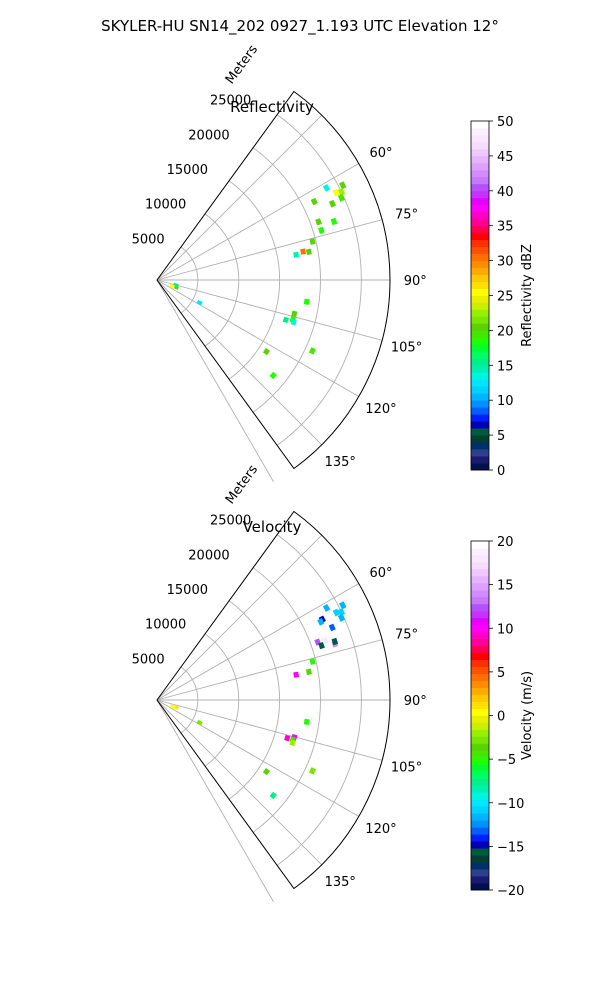 The height and width of the screenshot is (1000, 600). I want to click on azimuth-tick-label: 60°, so click(380, 153).